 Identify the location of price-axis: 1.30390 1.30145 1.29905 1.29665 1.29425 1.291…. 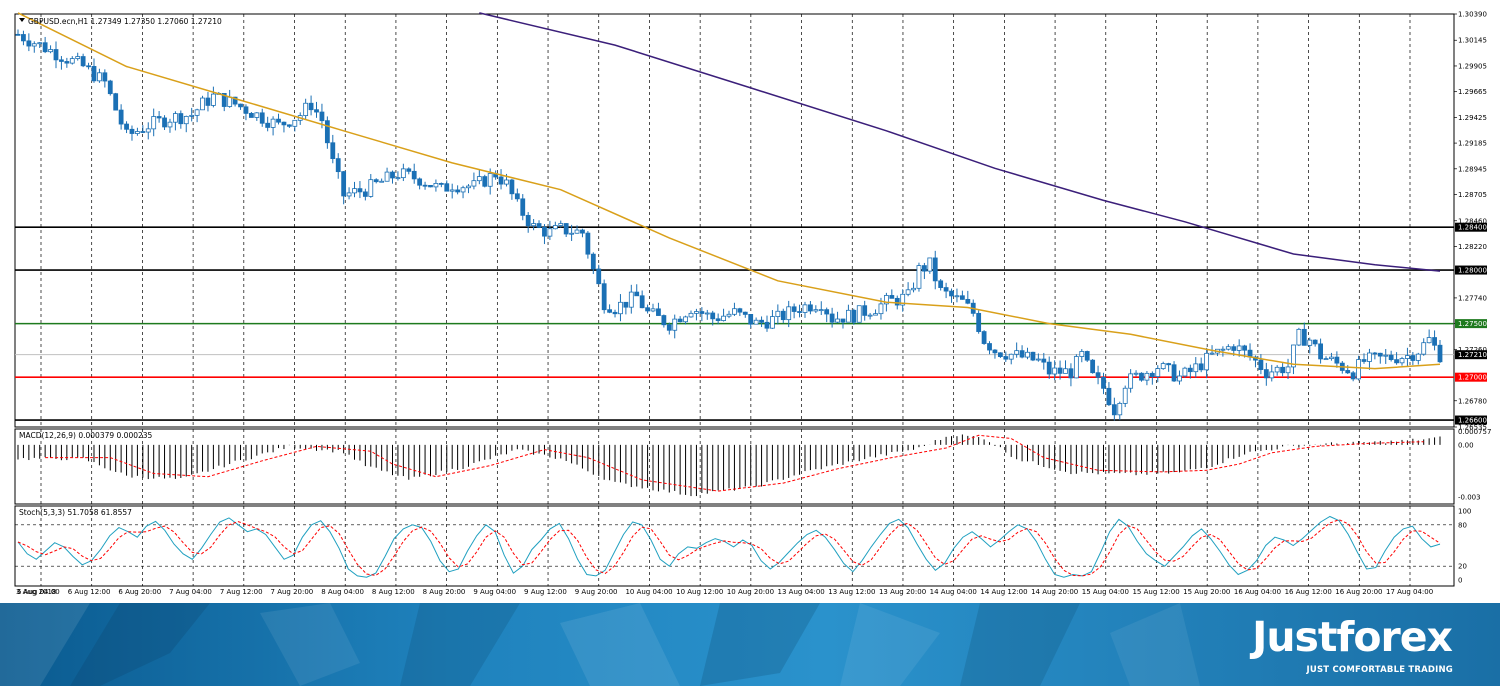
(1470, 221).